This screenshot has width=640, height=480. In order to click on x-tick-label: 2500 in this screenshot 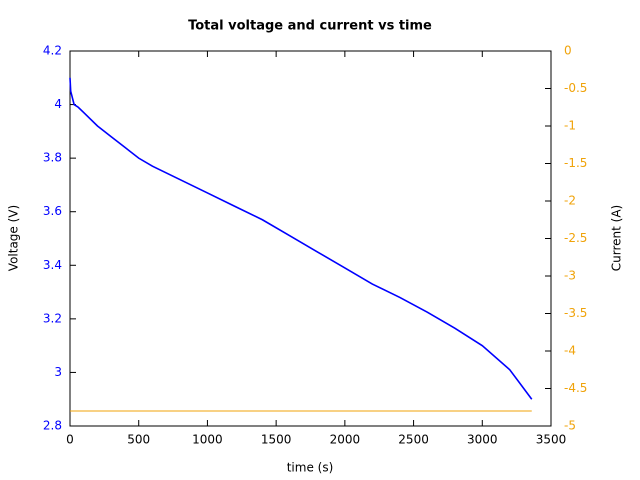, I will do `click(413, 440)`.